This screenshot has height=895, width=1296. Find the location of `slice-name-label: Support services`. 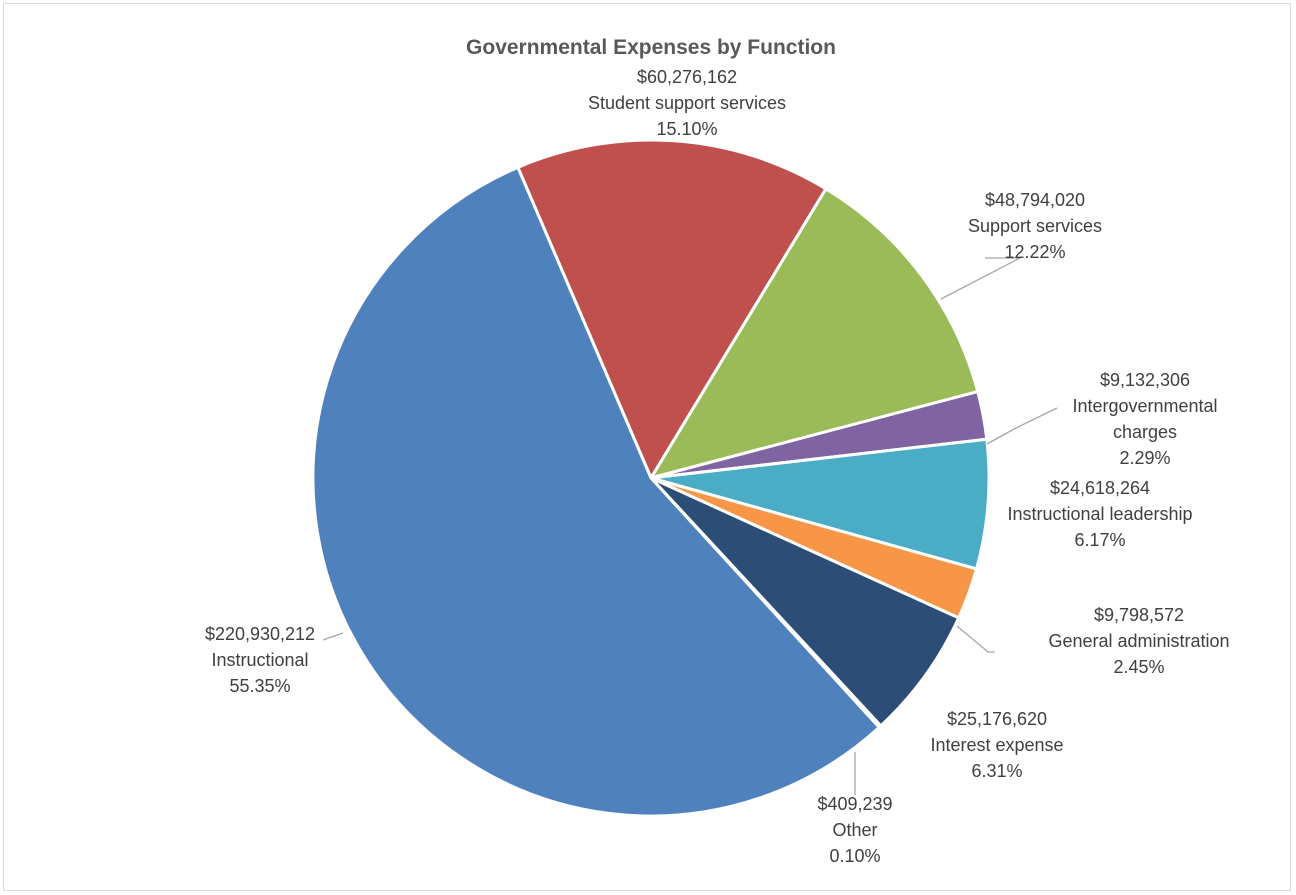

slice-name-label: Support services is located at coordinates (1035, 226).